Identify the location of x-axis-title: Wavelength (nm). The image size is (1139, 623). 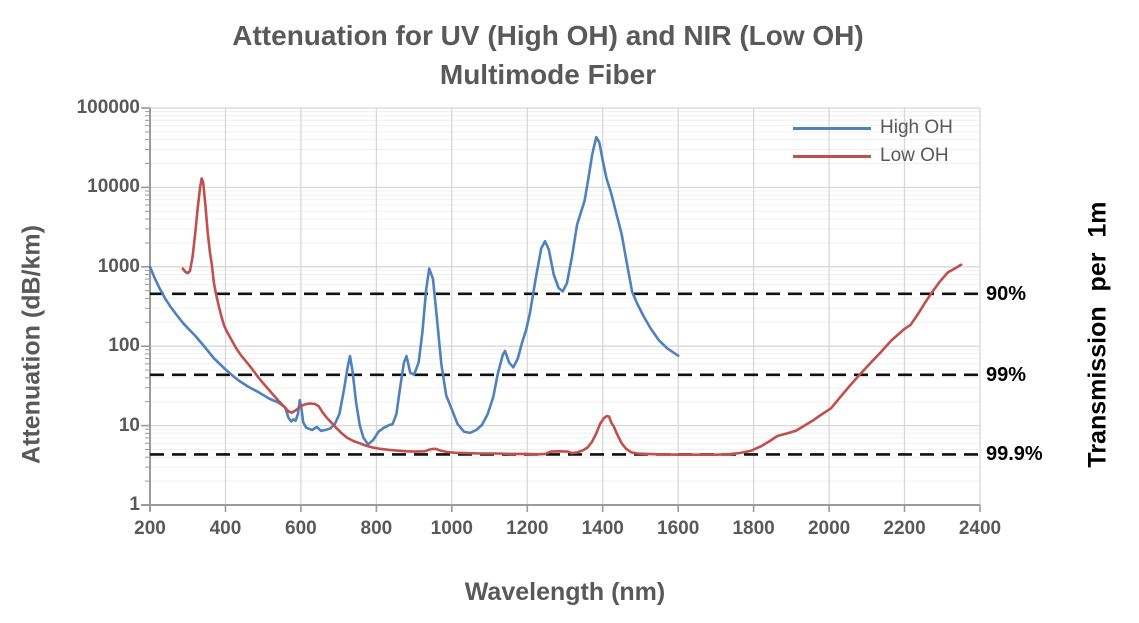
(565, 592).